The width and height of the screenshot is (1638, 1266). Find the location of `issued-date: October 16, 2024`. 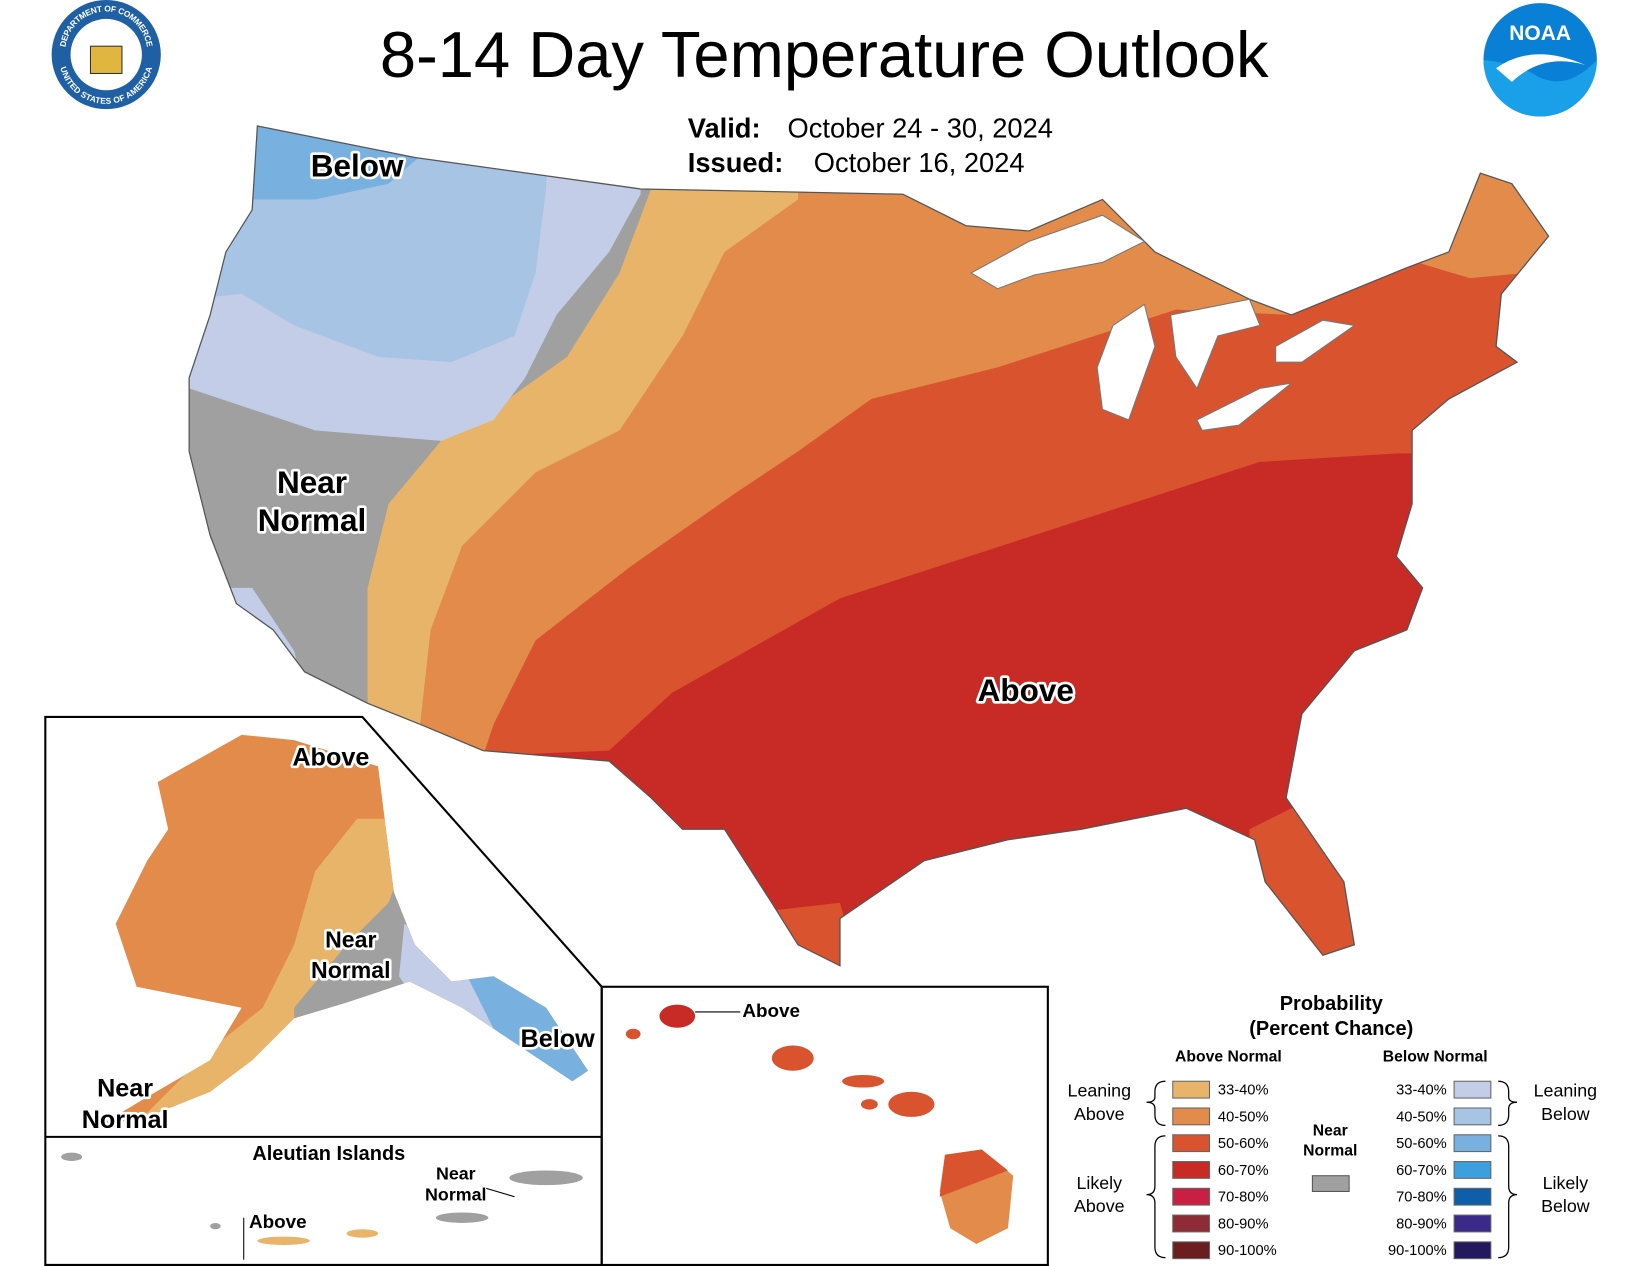

issued-date: October 16, 2024 is located at coordinates (919, 162).